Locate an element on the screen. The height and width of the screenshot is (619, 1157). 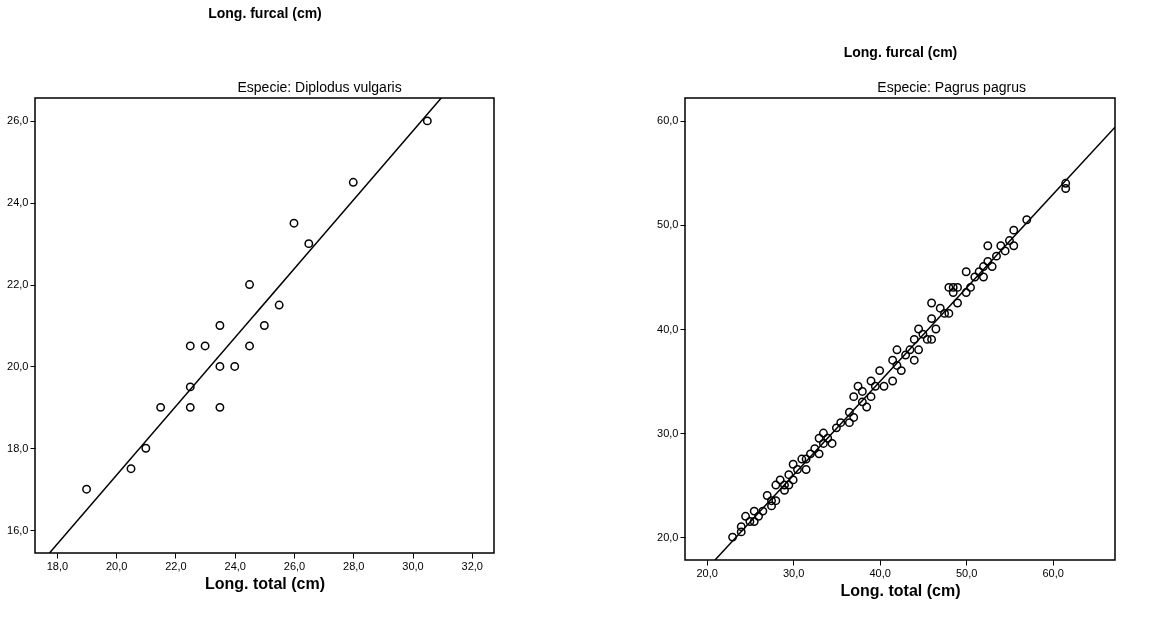
x-tick-label: 24,0 is located at coordinates (235, 565).